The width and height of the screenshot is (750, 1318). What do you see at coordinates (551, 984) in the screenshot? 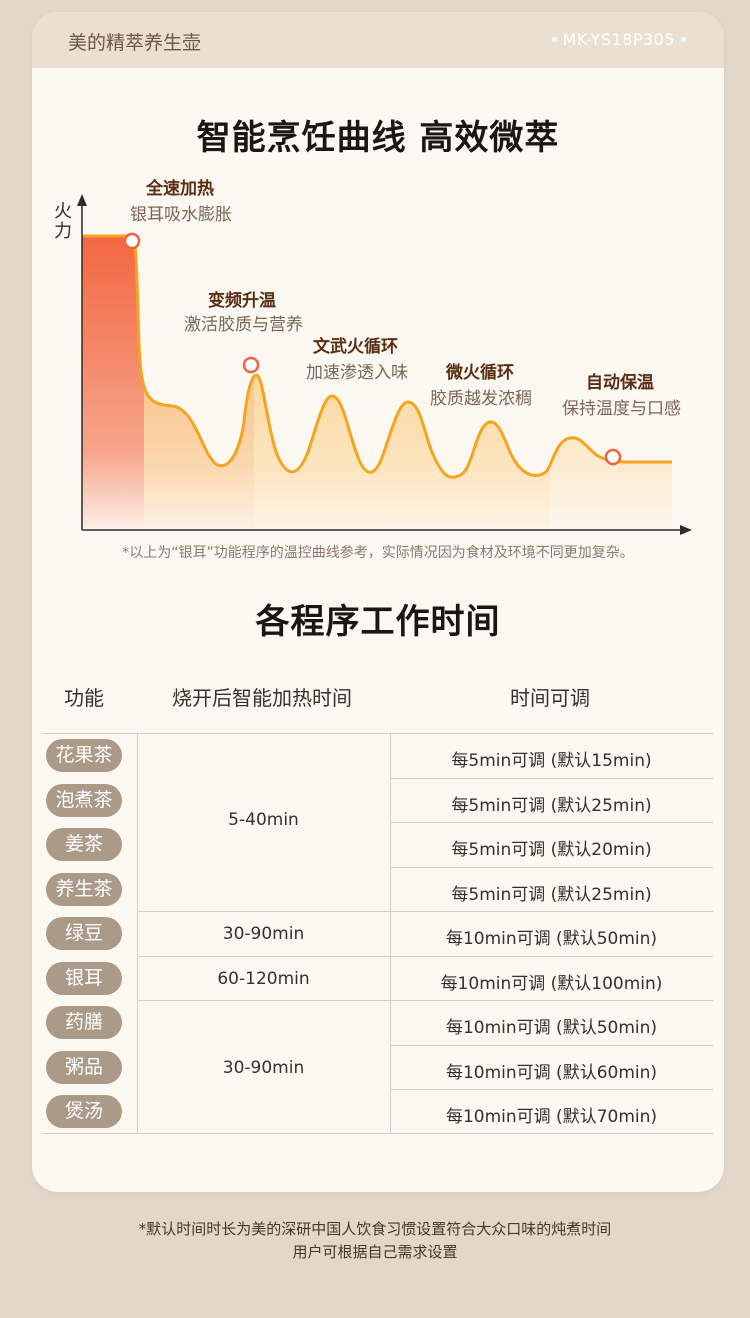
I see `adjust-cell: 每10min可调 (默认100min)` at bounding box center [551, 984].